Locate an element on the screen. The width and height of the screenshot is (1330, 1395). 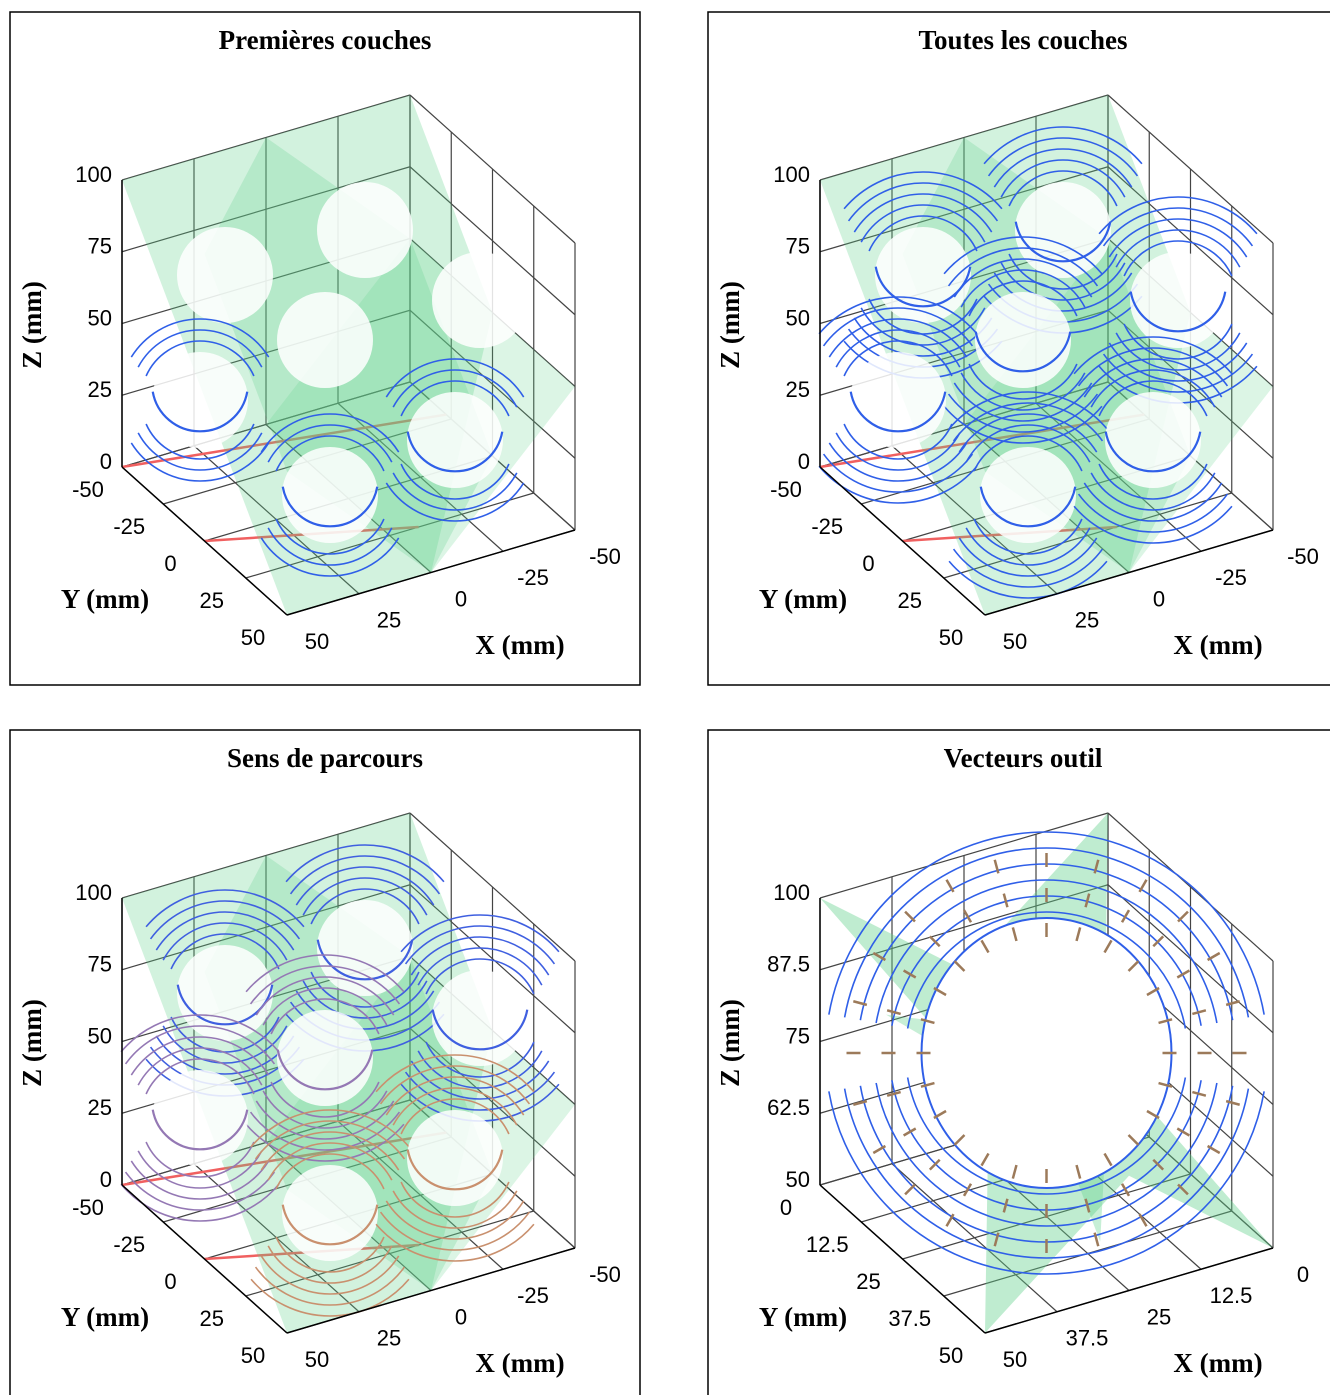
z-tick-label: 25 is located at coordinates (798, 389).